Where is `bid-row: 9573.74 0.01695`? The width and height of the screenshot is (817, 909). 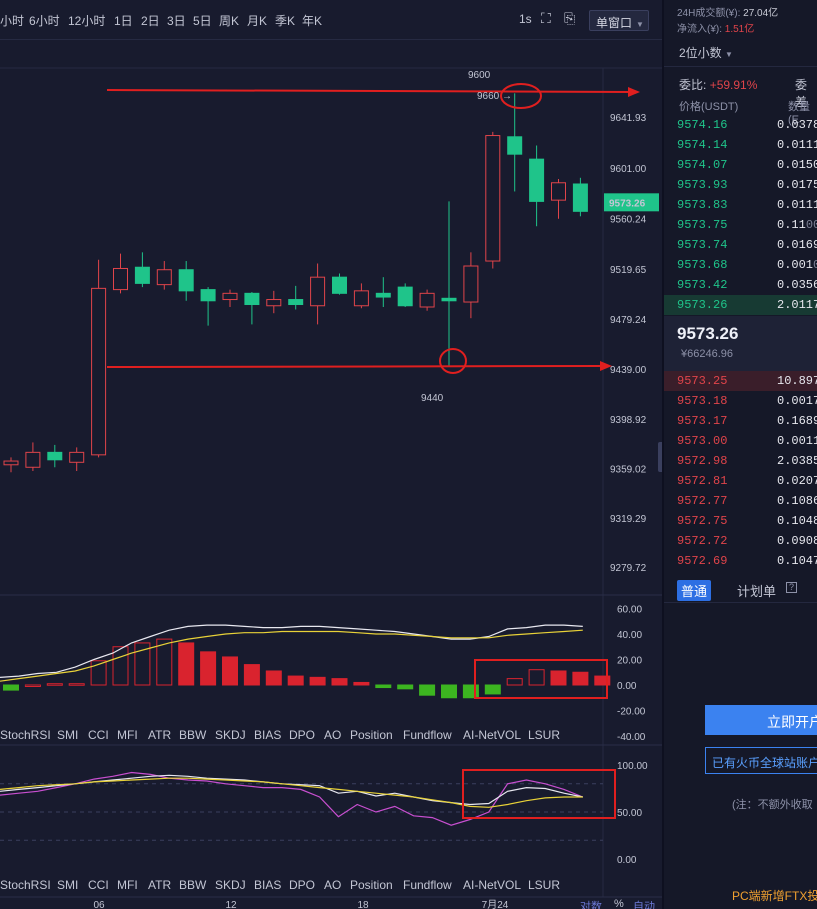
bid-row: 9573.74 0.01695 is located at coordinates (740, 245).